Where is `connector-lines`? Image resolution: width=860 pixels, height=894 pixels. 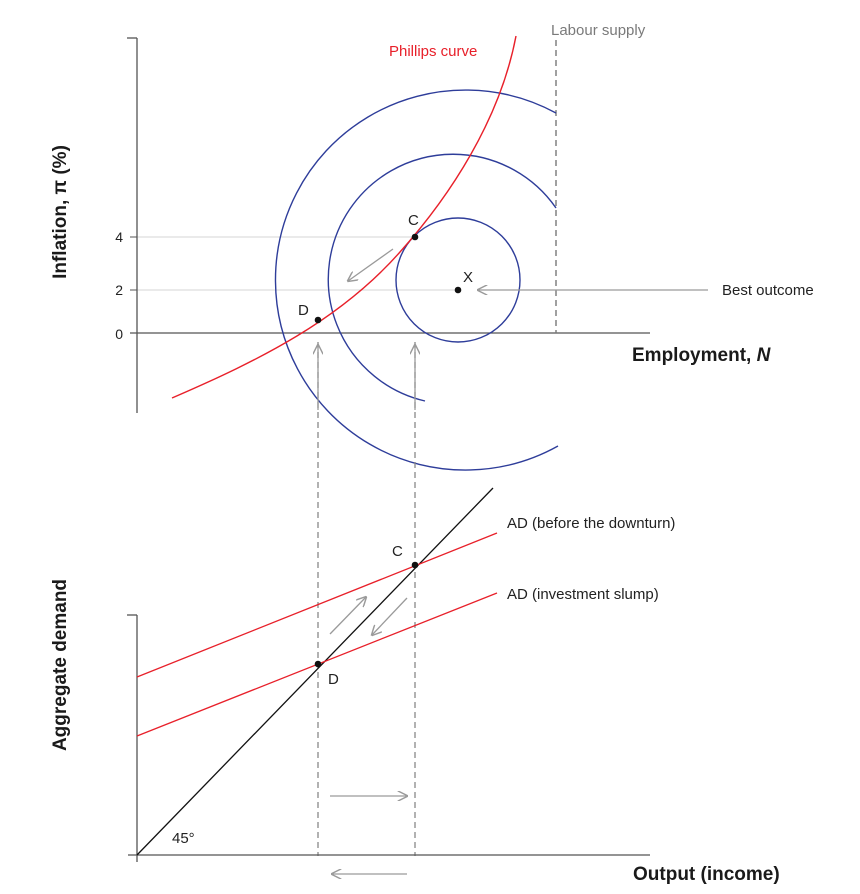
connector-lines is located at coordinates (366, 599).